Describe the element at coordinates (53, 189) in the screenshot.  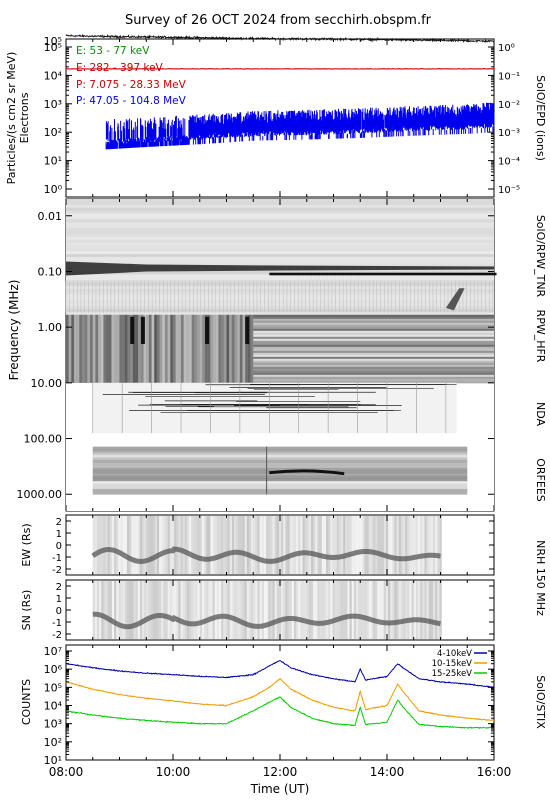
I see `epd-ytick-label: 10⁰` at that location.